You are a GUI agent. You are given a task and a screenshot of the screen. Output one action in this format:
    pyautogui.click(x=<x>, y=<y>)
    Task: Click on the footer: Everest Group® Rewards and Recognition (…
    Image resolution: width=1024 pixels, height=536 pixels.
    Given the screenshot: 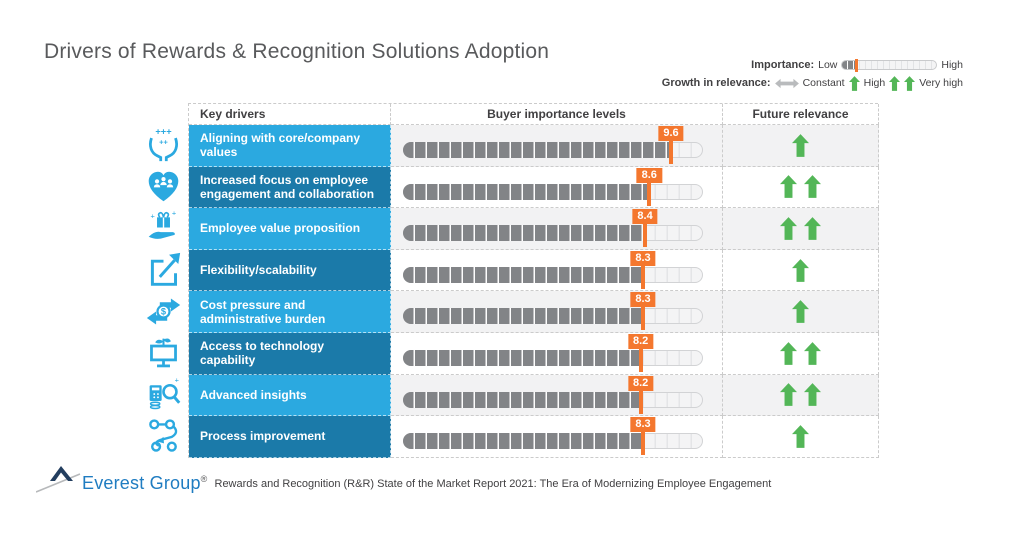 What is the action you would take?
    pyautogui.click(x=403, y=477)
    